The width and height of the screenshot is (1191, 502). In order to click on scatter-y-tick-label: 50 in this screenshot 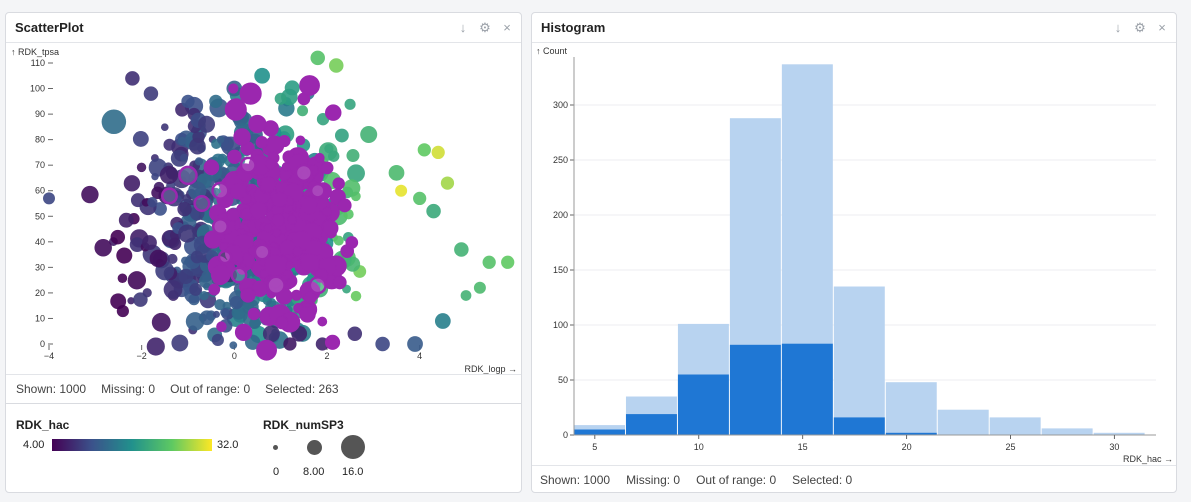, I will do `click(40, 216)`.